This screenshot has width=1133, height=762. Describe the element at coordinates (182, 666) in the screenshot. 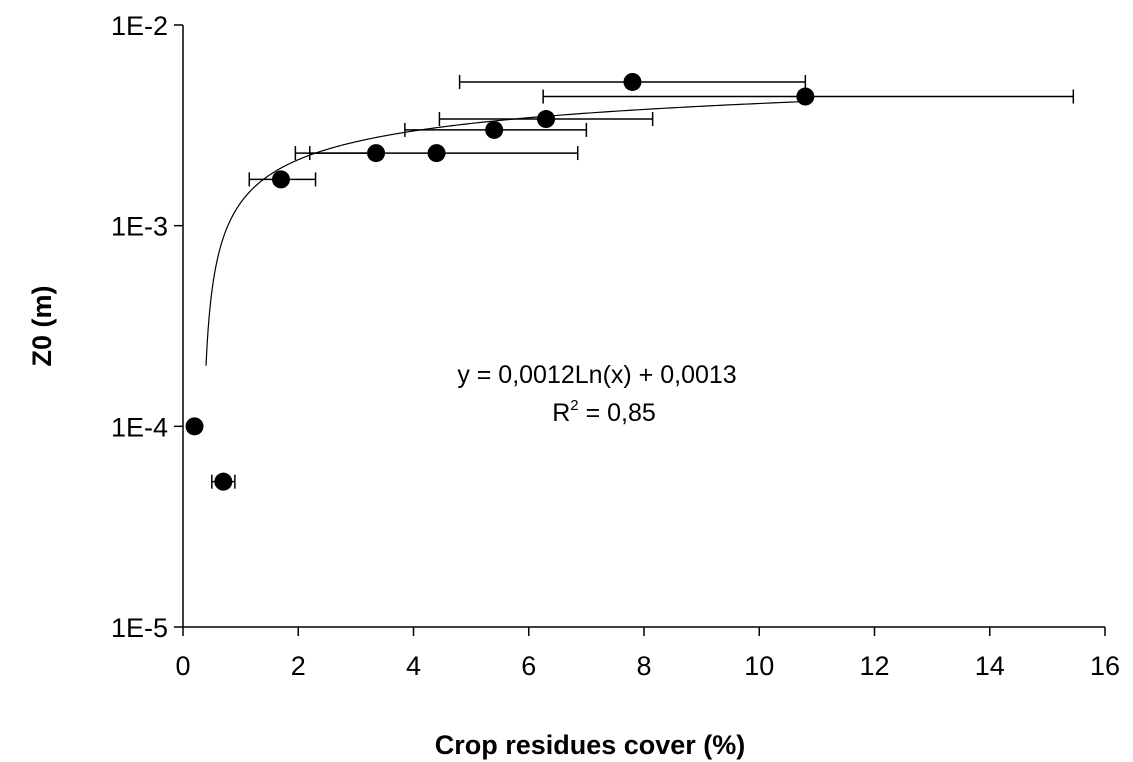

I see `x-tick-label: 0` at that location.